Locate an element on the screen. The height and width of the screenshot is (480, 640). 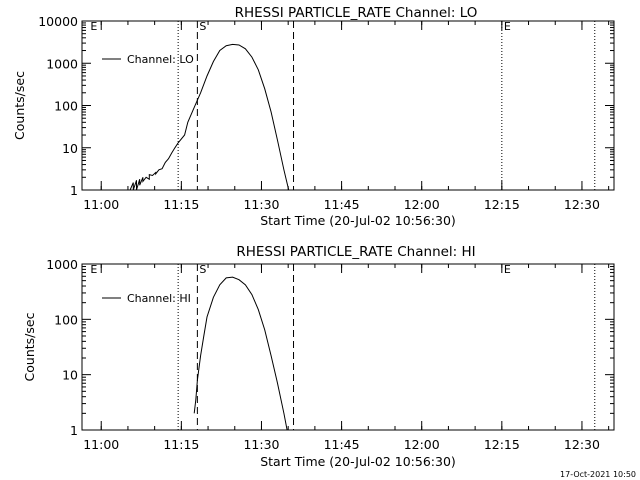
series-line-channel-hi is located at coordinates (240, 353).